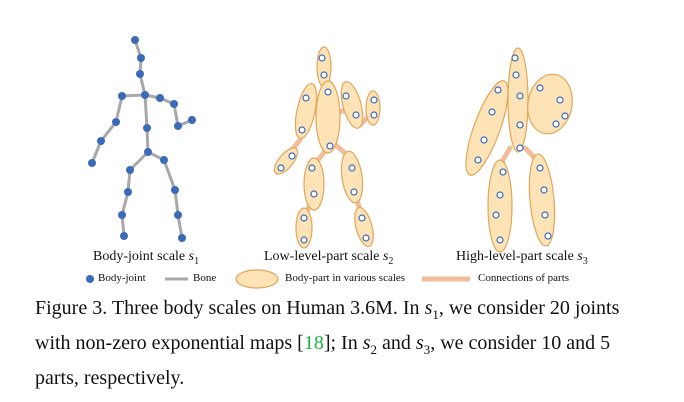  Describe the element at coordinates (524, 278) in the screenshot. I see `legend-connection-label: Connections of parts` at that location.